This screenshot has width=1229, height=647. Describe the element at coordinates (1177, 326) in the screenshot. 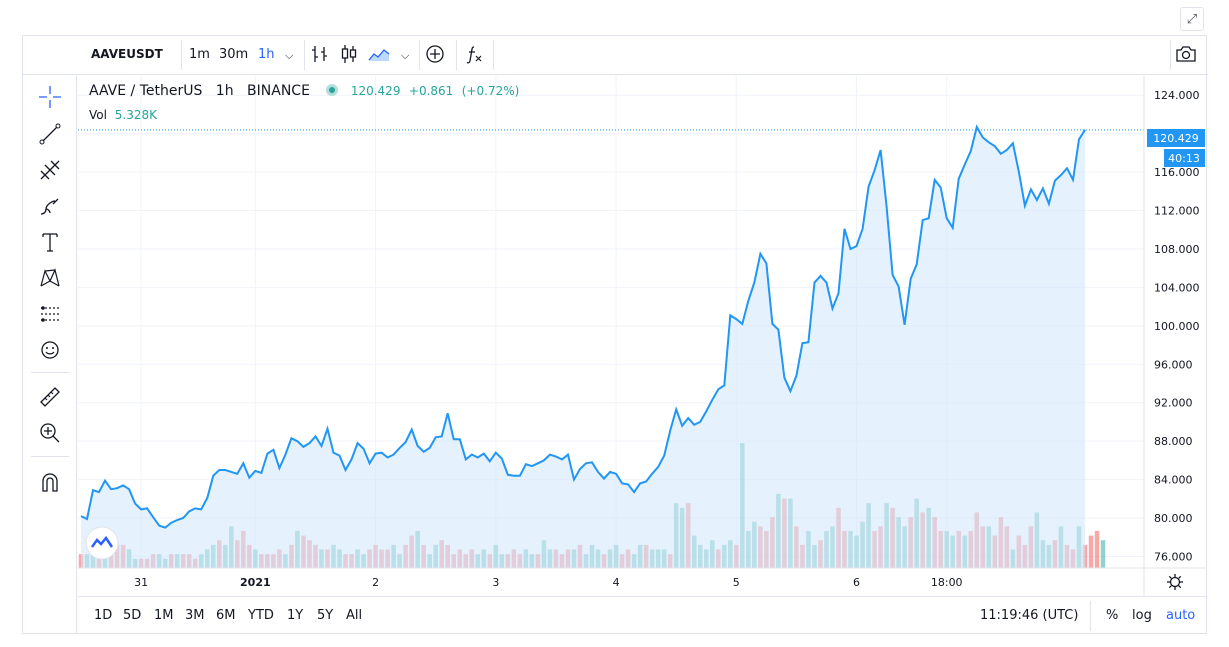

I see `price-tick-label: 100.000` at that location.